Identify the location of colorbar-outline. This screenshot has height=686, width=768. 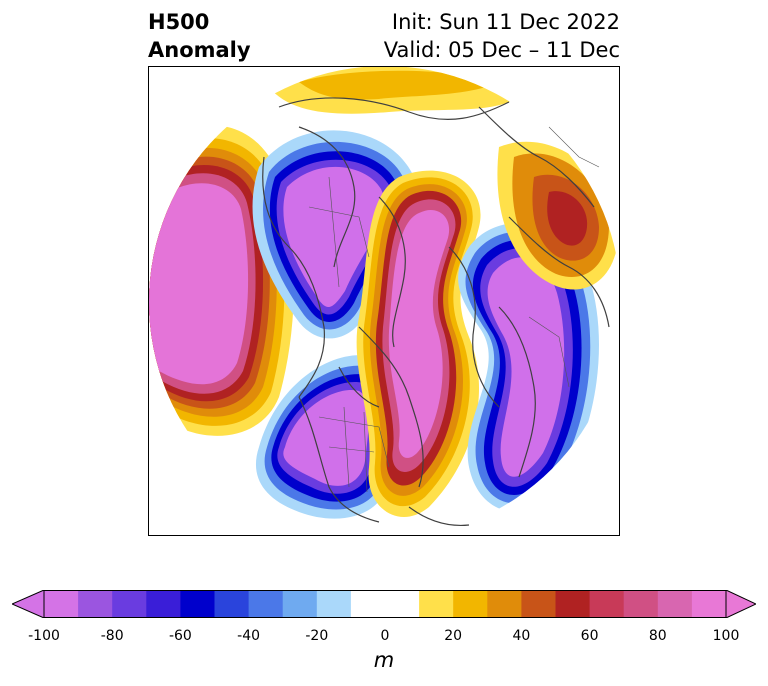
(385, 604).